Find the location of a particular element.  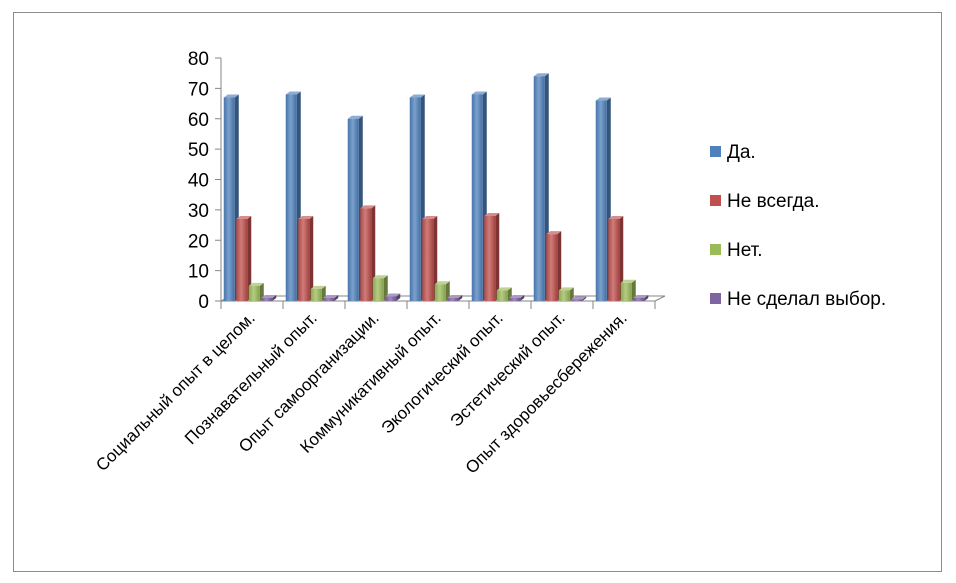

y-tick-label: 40 is located at coordinates (198, 181).